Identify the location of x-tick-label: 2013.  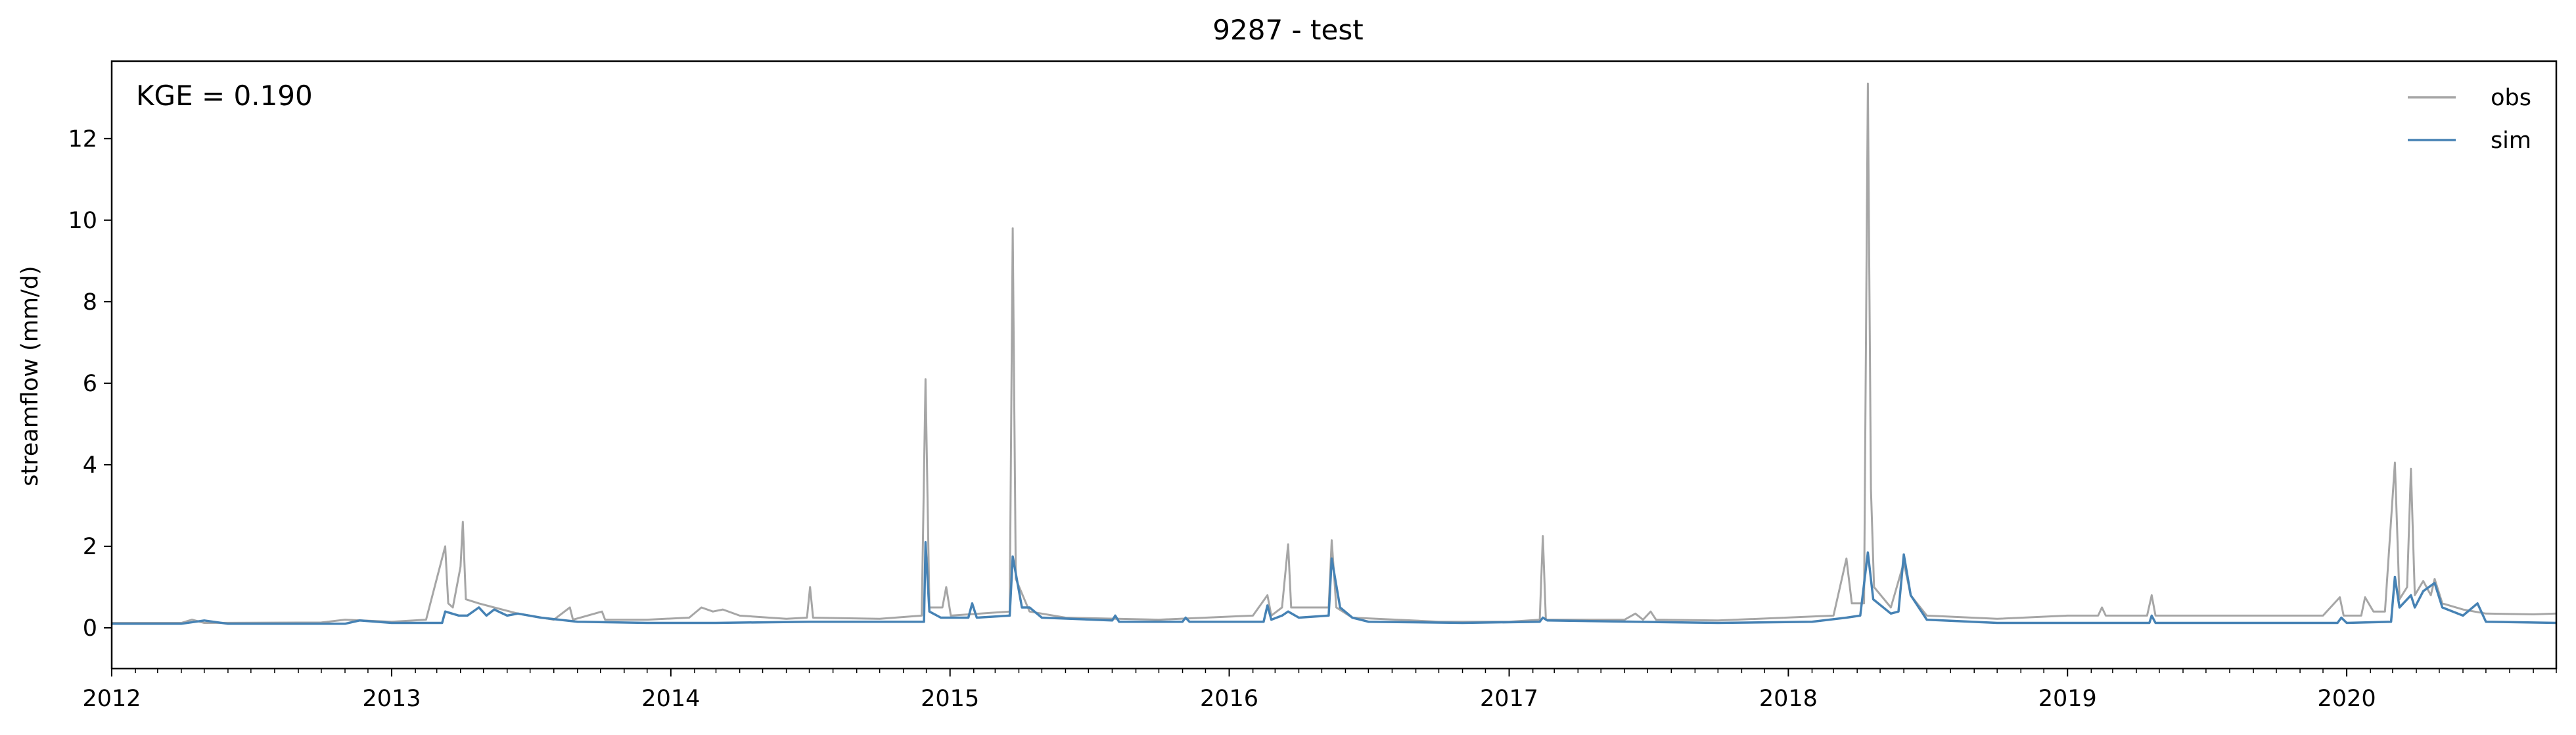
(391, 699).